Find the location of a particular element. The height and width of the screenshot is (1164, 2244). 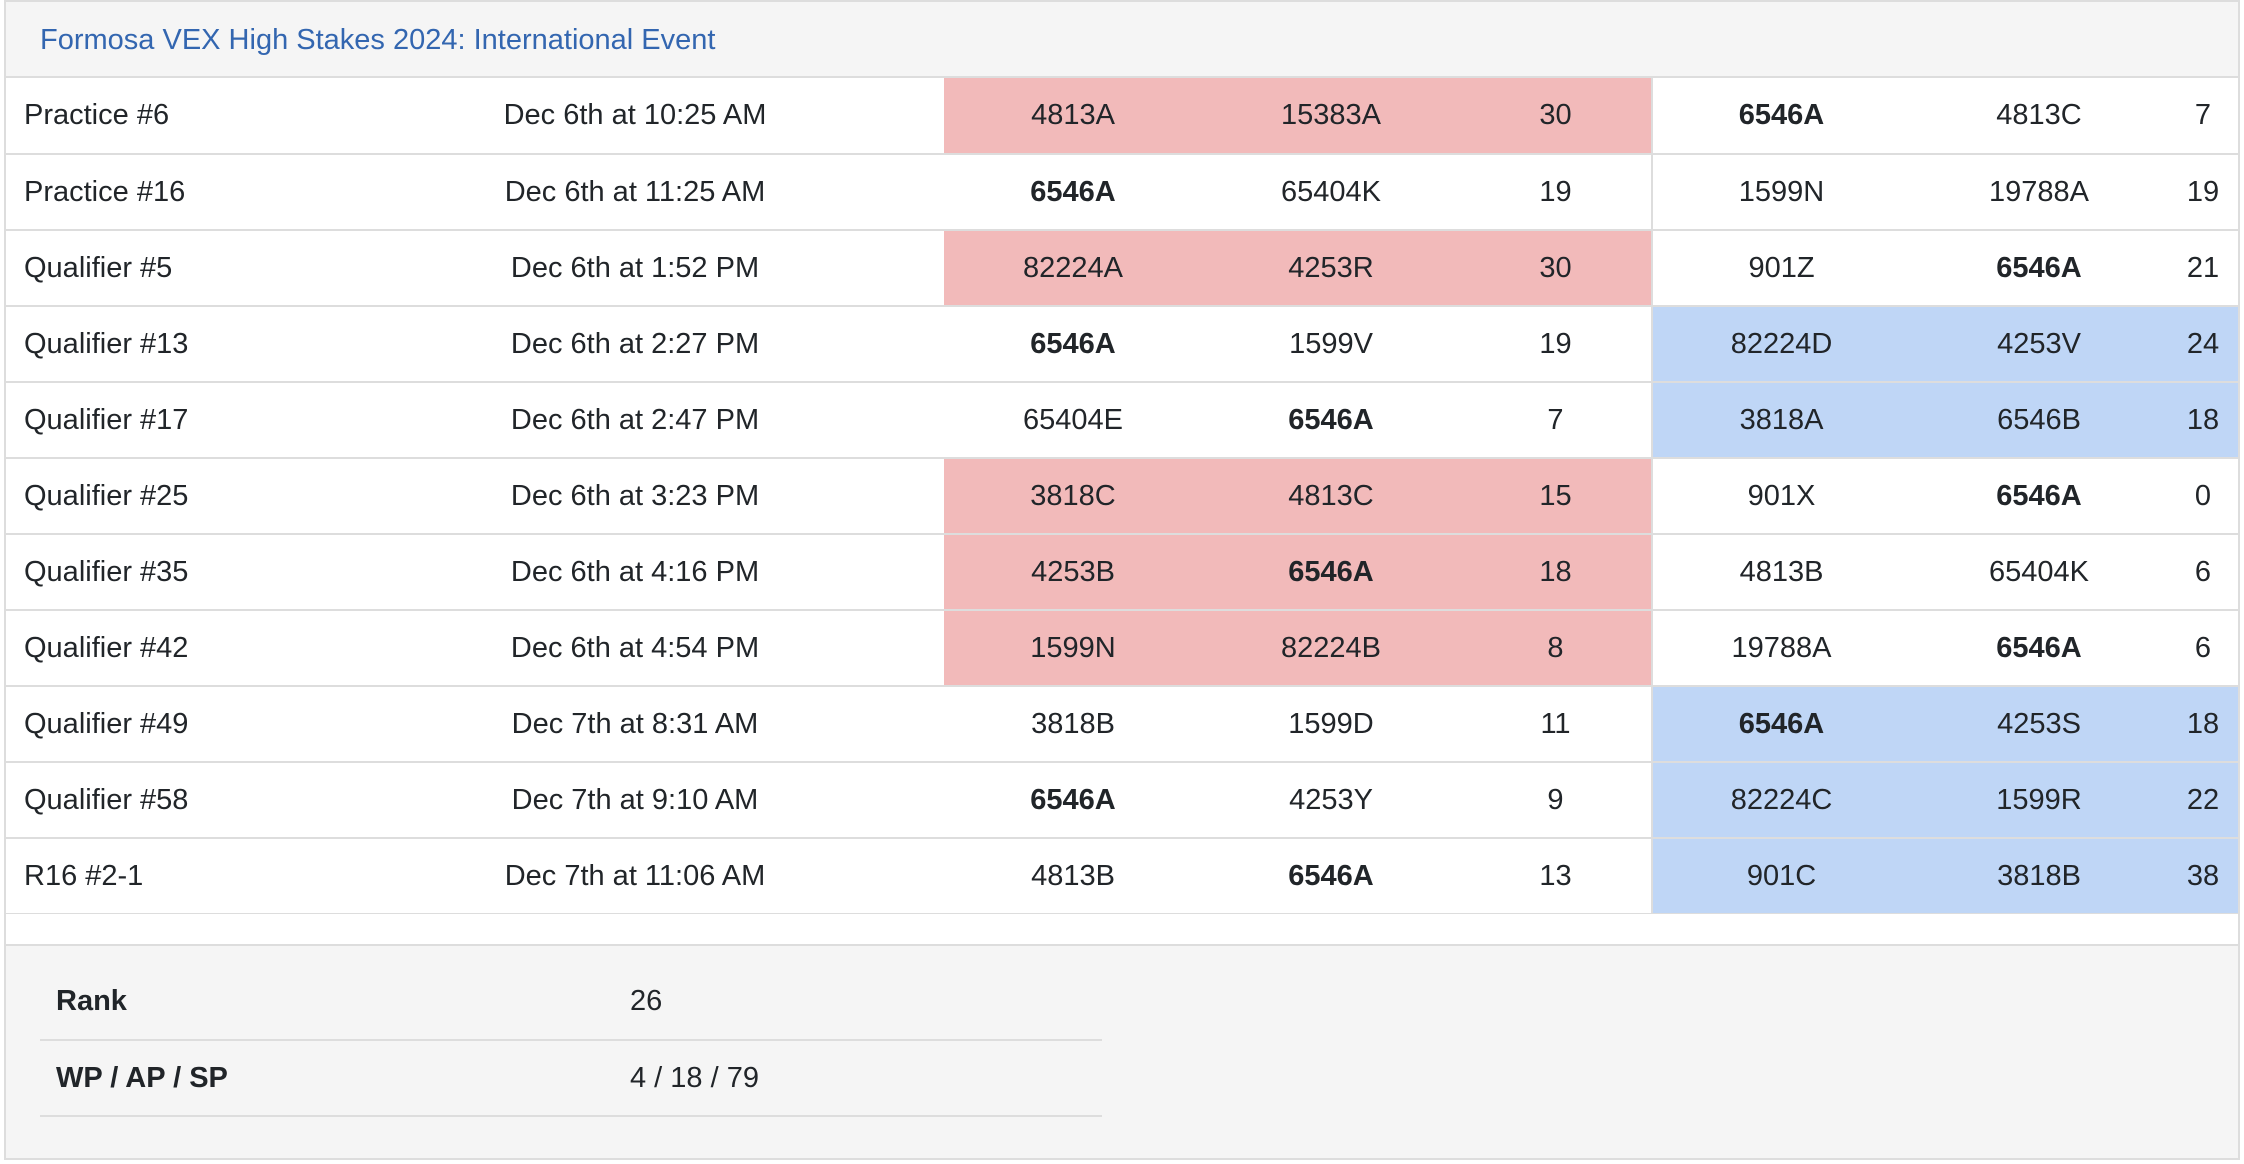

match-time: Dec 7th at 9:10 AM is located at coordinates (635, 800).